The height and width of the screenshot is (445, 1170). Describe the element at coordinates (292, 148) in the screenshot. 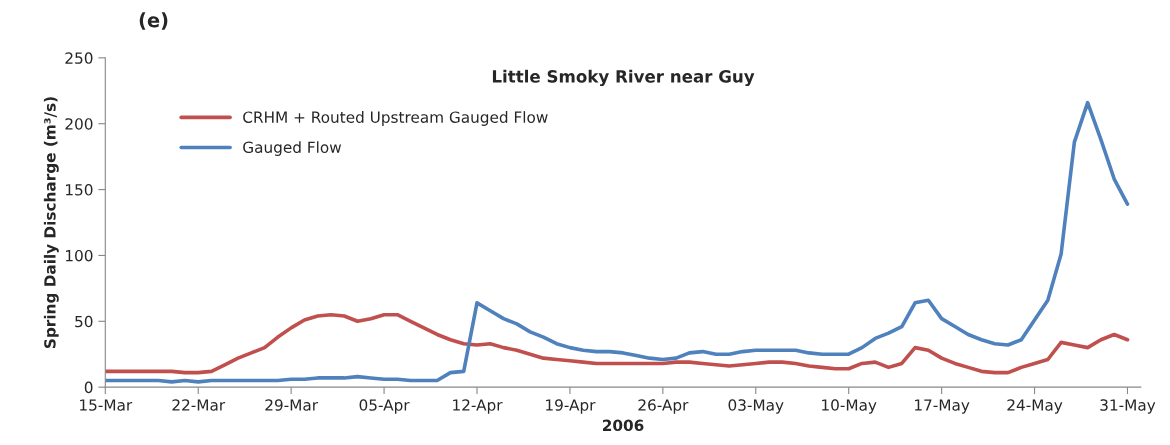

I see `legend-label: Gauged Flow` at that location.